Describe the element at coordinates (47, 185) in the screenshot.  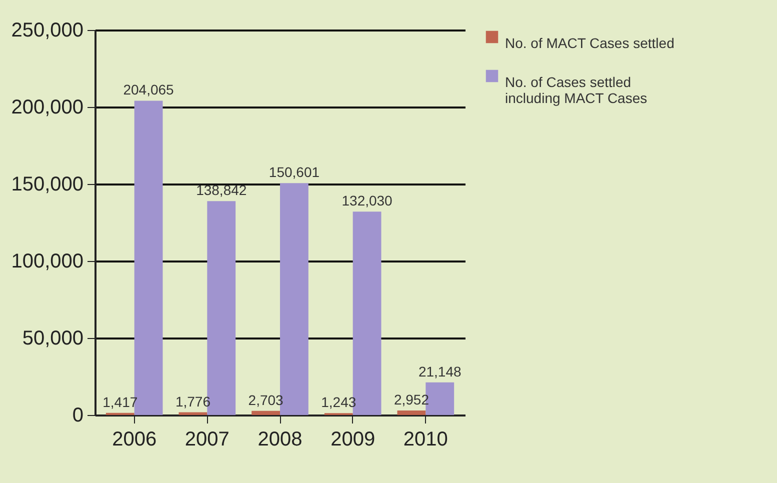
I see `y-tick-label: 150,000` at that location.